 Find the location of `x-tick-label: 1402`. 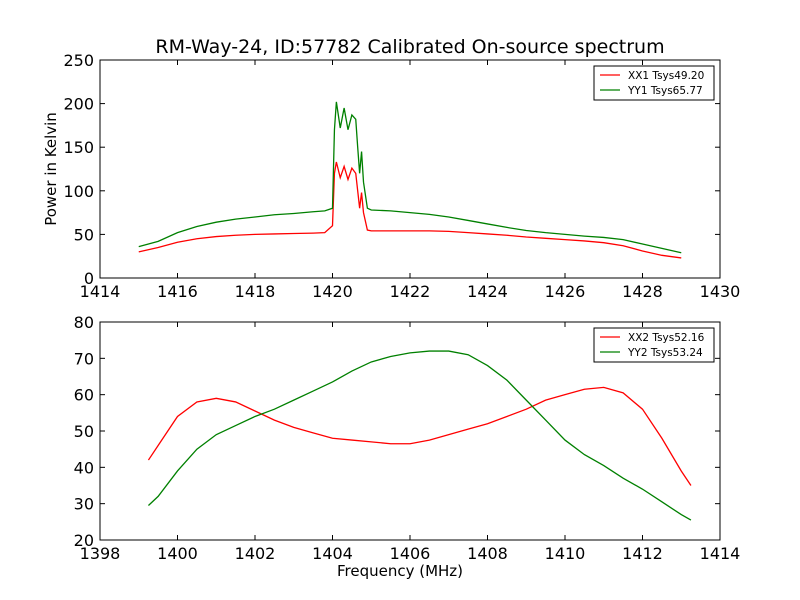

x-tick-label: 1402 is located at coordinates (255, 553).